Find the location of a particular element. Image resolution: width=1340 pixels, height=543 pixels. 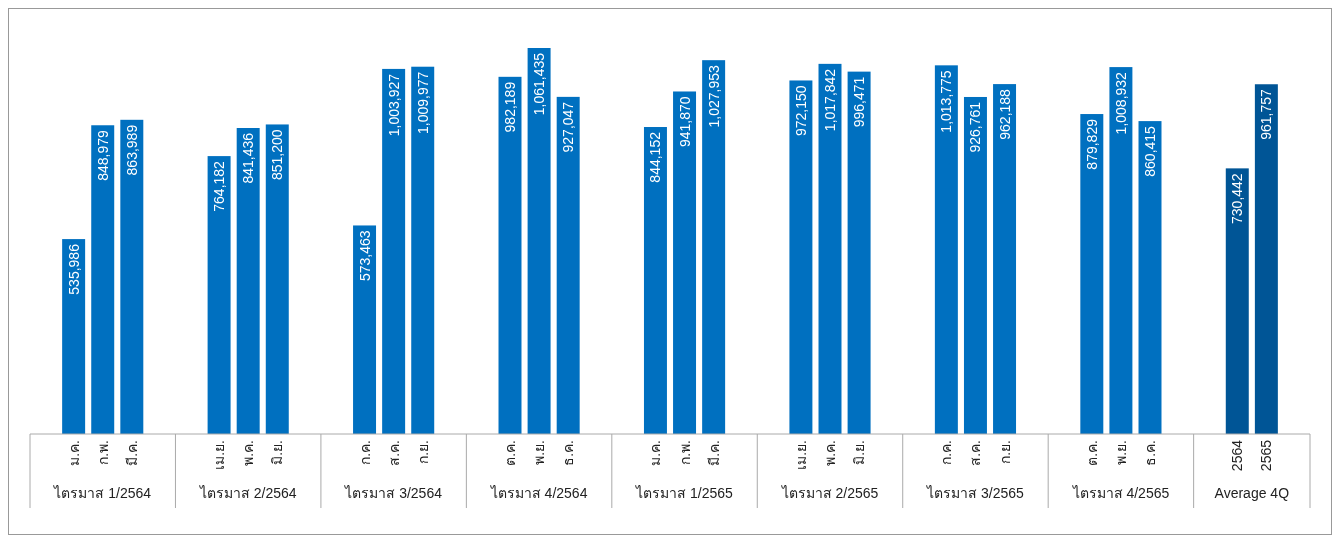

text: ไตรมาส 2/2564 is located at coordinates (247, 493).